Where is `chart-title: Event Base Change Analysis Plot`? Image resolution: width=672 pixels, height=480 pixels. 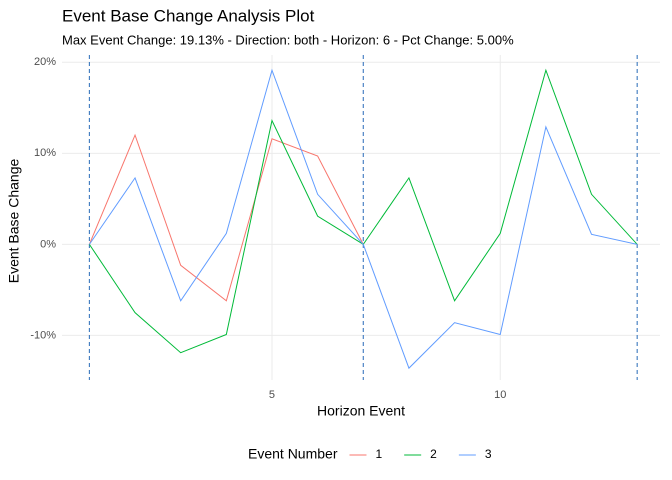 chart-title: Event Base Change Analysis Plot is located at coordinates (188, 15).